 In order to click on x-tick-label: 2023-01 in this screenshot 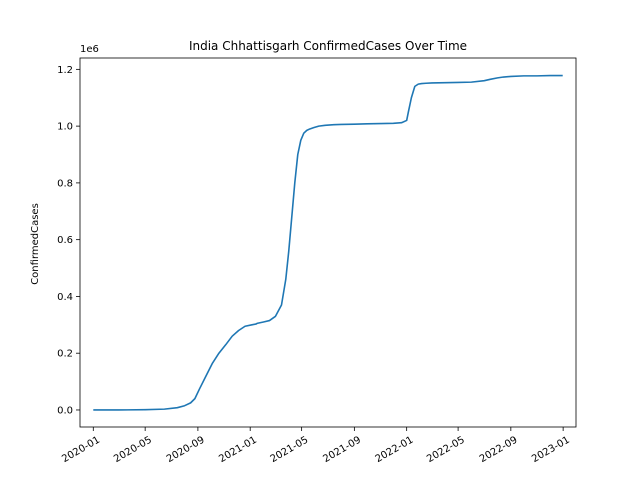, I will do `click(551, 450)`.